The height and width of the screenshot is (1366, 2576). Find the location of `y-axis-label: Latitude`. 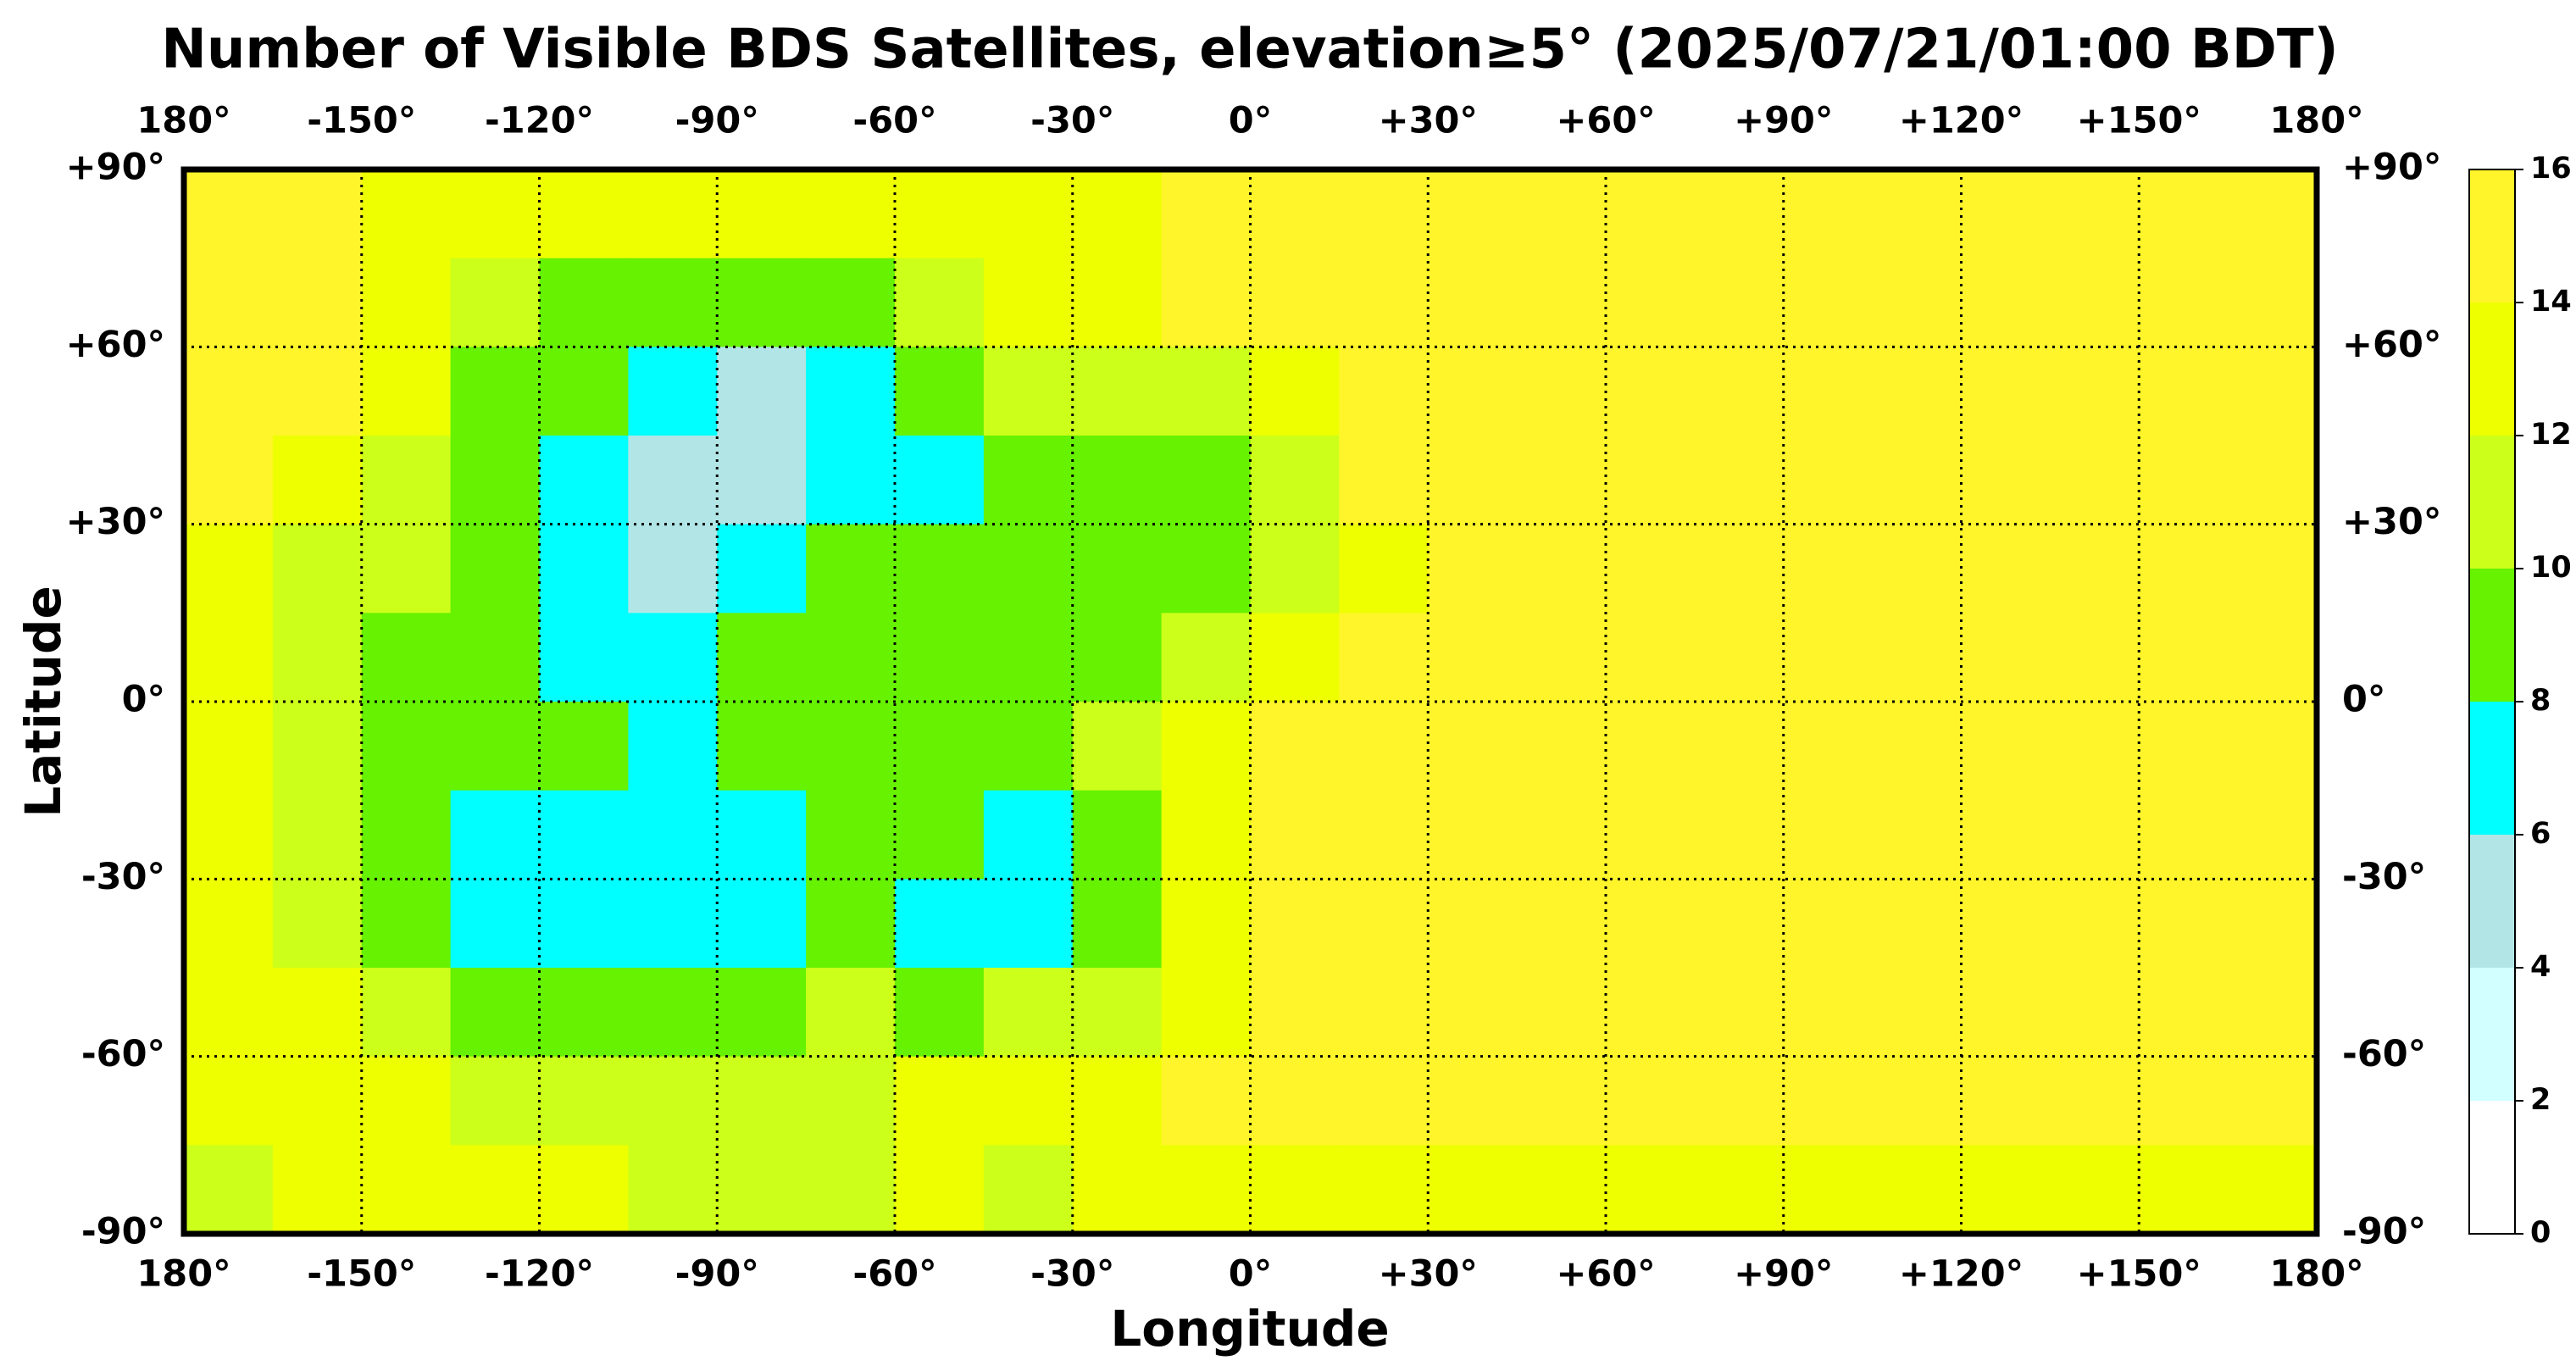

y-axis-label: Latitude is located at coordinates (43, 702).